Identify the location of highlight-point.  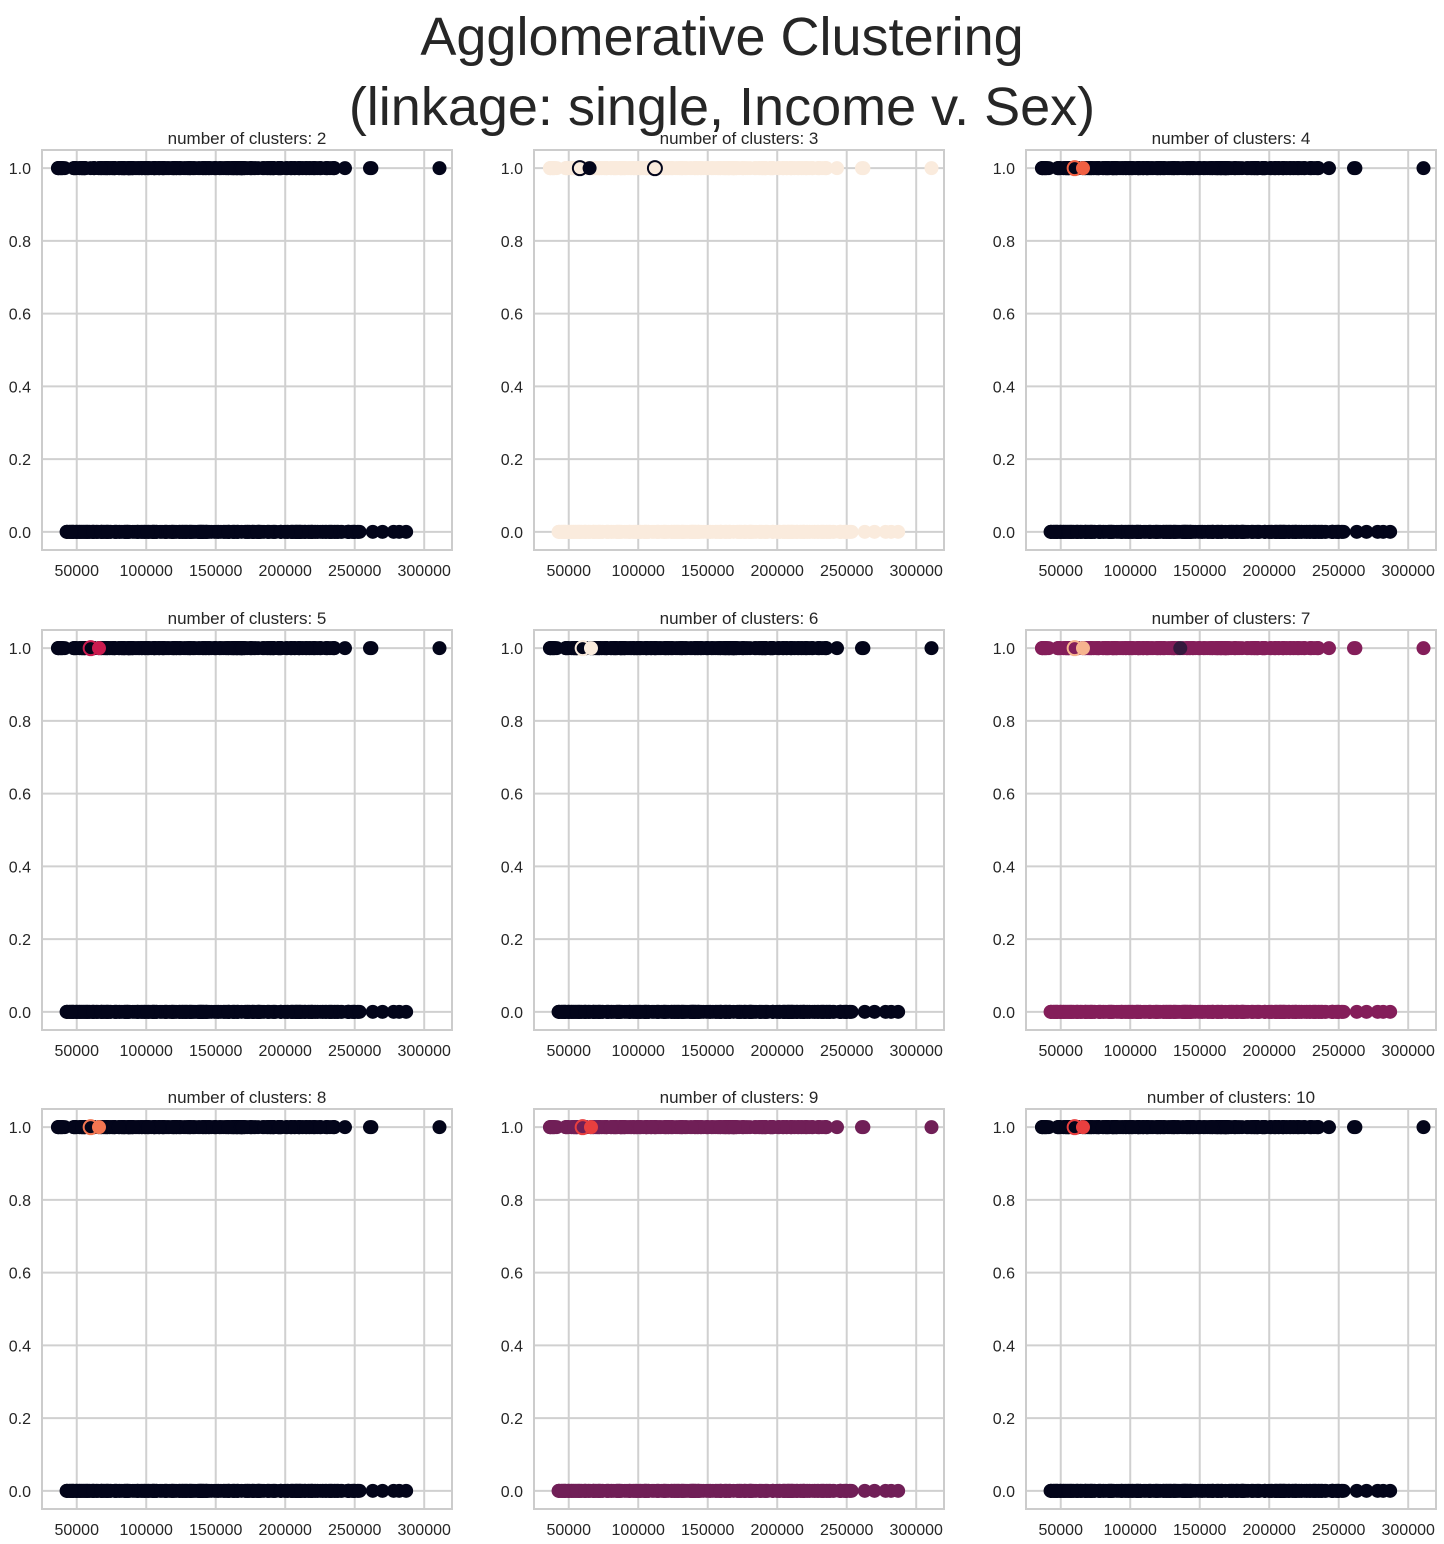
(98, 648).